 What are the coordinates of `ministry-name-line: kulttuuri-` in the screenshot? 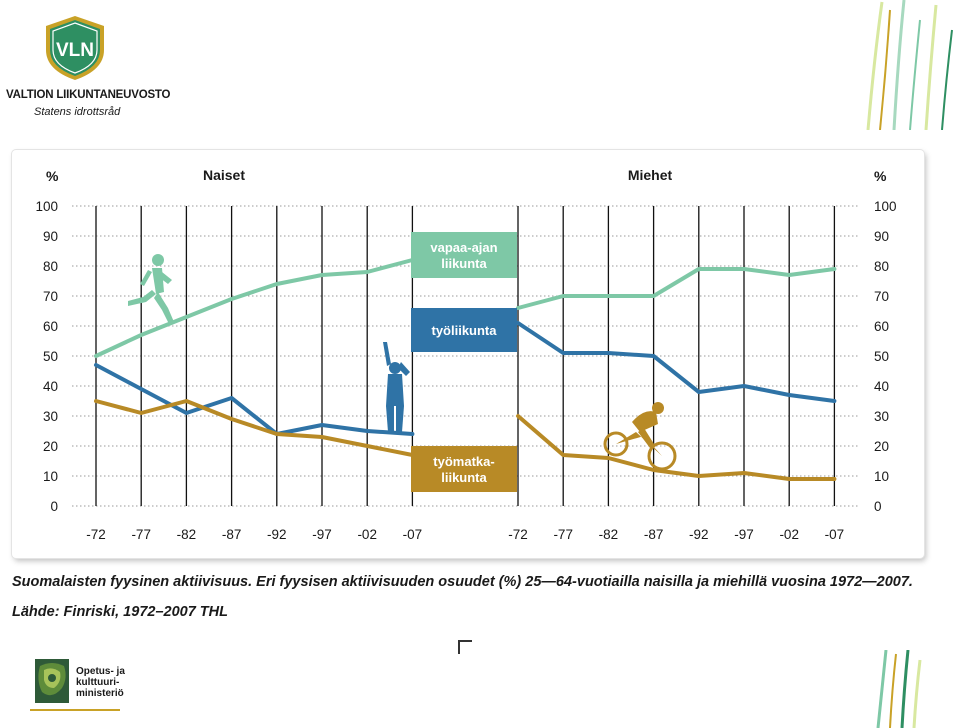 It's located at (98, 682).